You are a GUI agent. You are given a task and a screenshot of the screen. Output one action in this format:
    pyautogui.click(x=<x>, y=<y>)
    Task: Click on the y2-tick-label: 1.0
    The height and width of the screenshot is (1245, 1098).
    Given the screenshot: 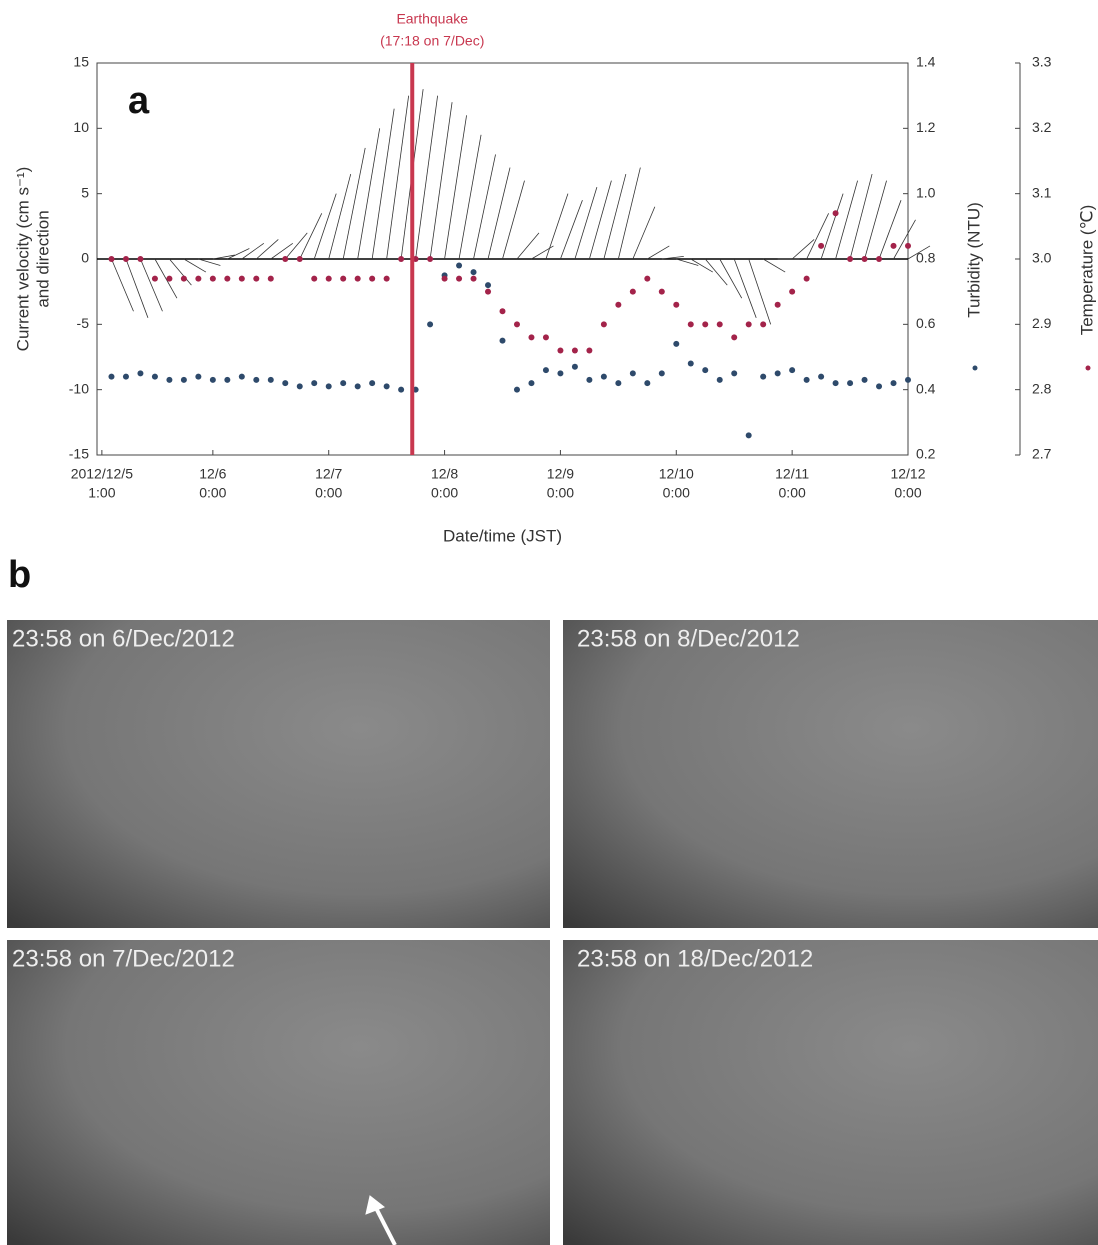 What is the action you would take?
    pyautogui.click(x=926, y=192)
    